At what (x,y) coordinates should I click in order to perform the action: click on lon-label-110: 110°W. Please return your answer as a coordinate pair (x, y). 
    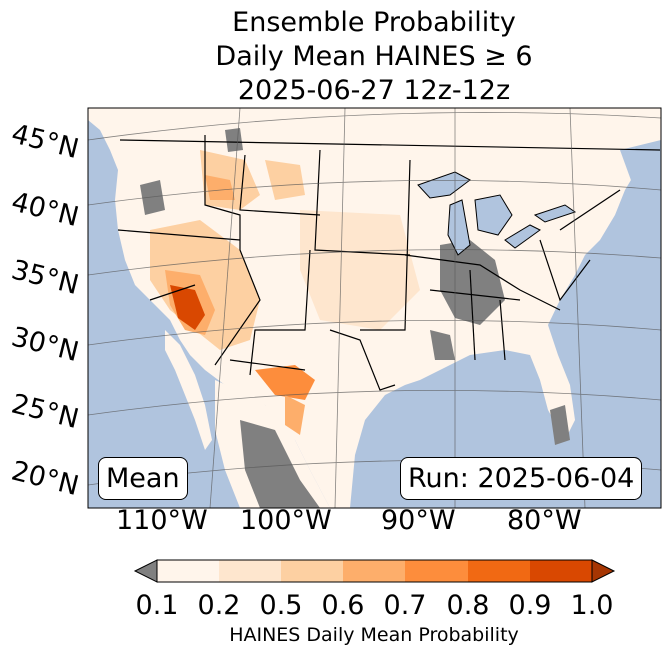
    Looking at the image, I should click on (162, 520).